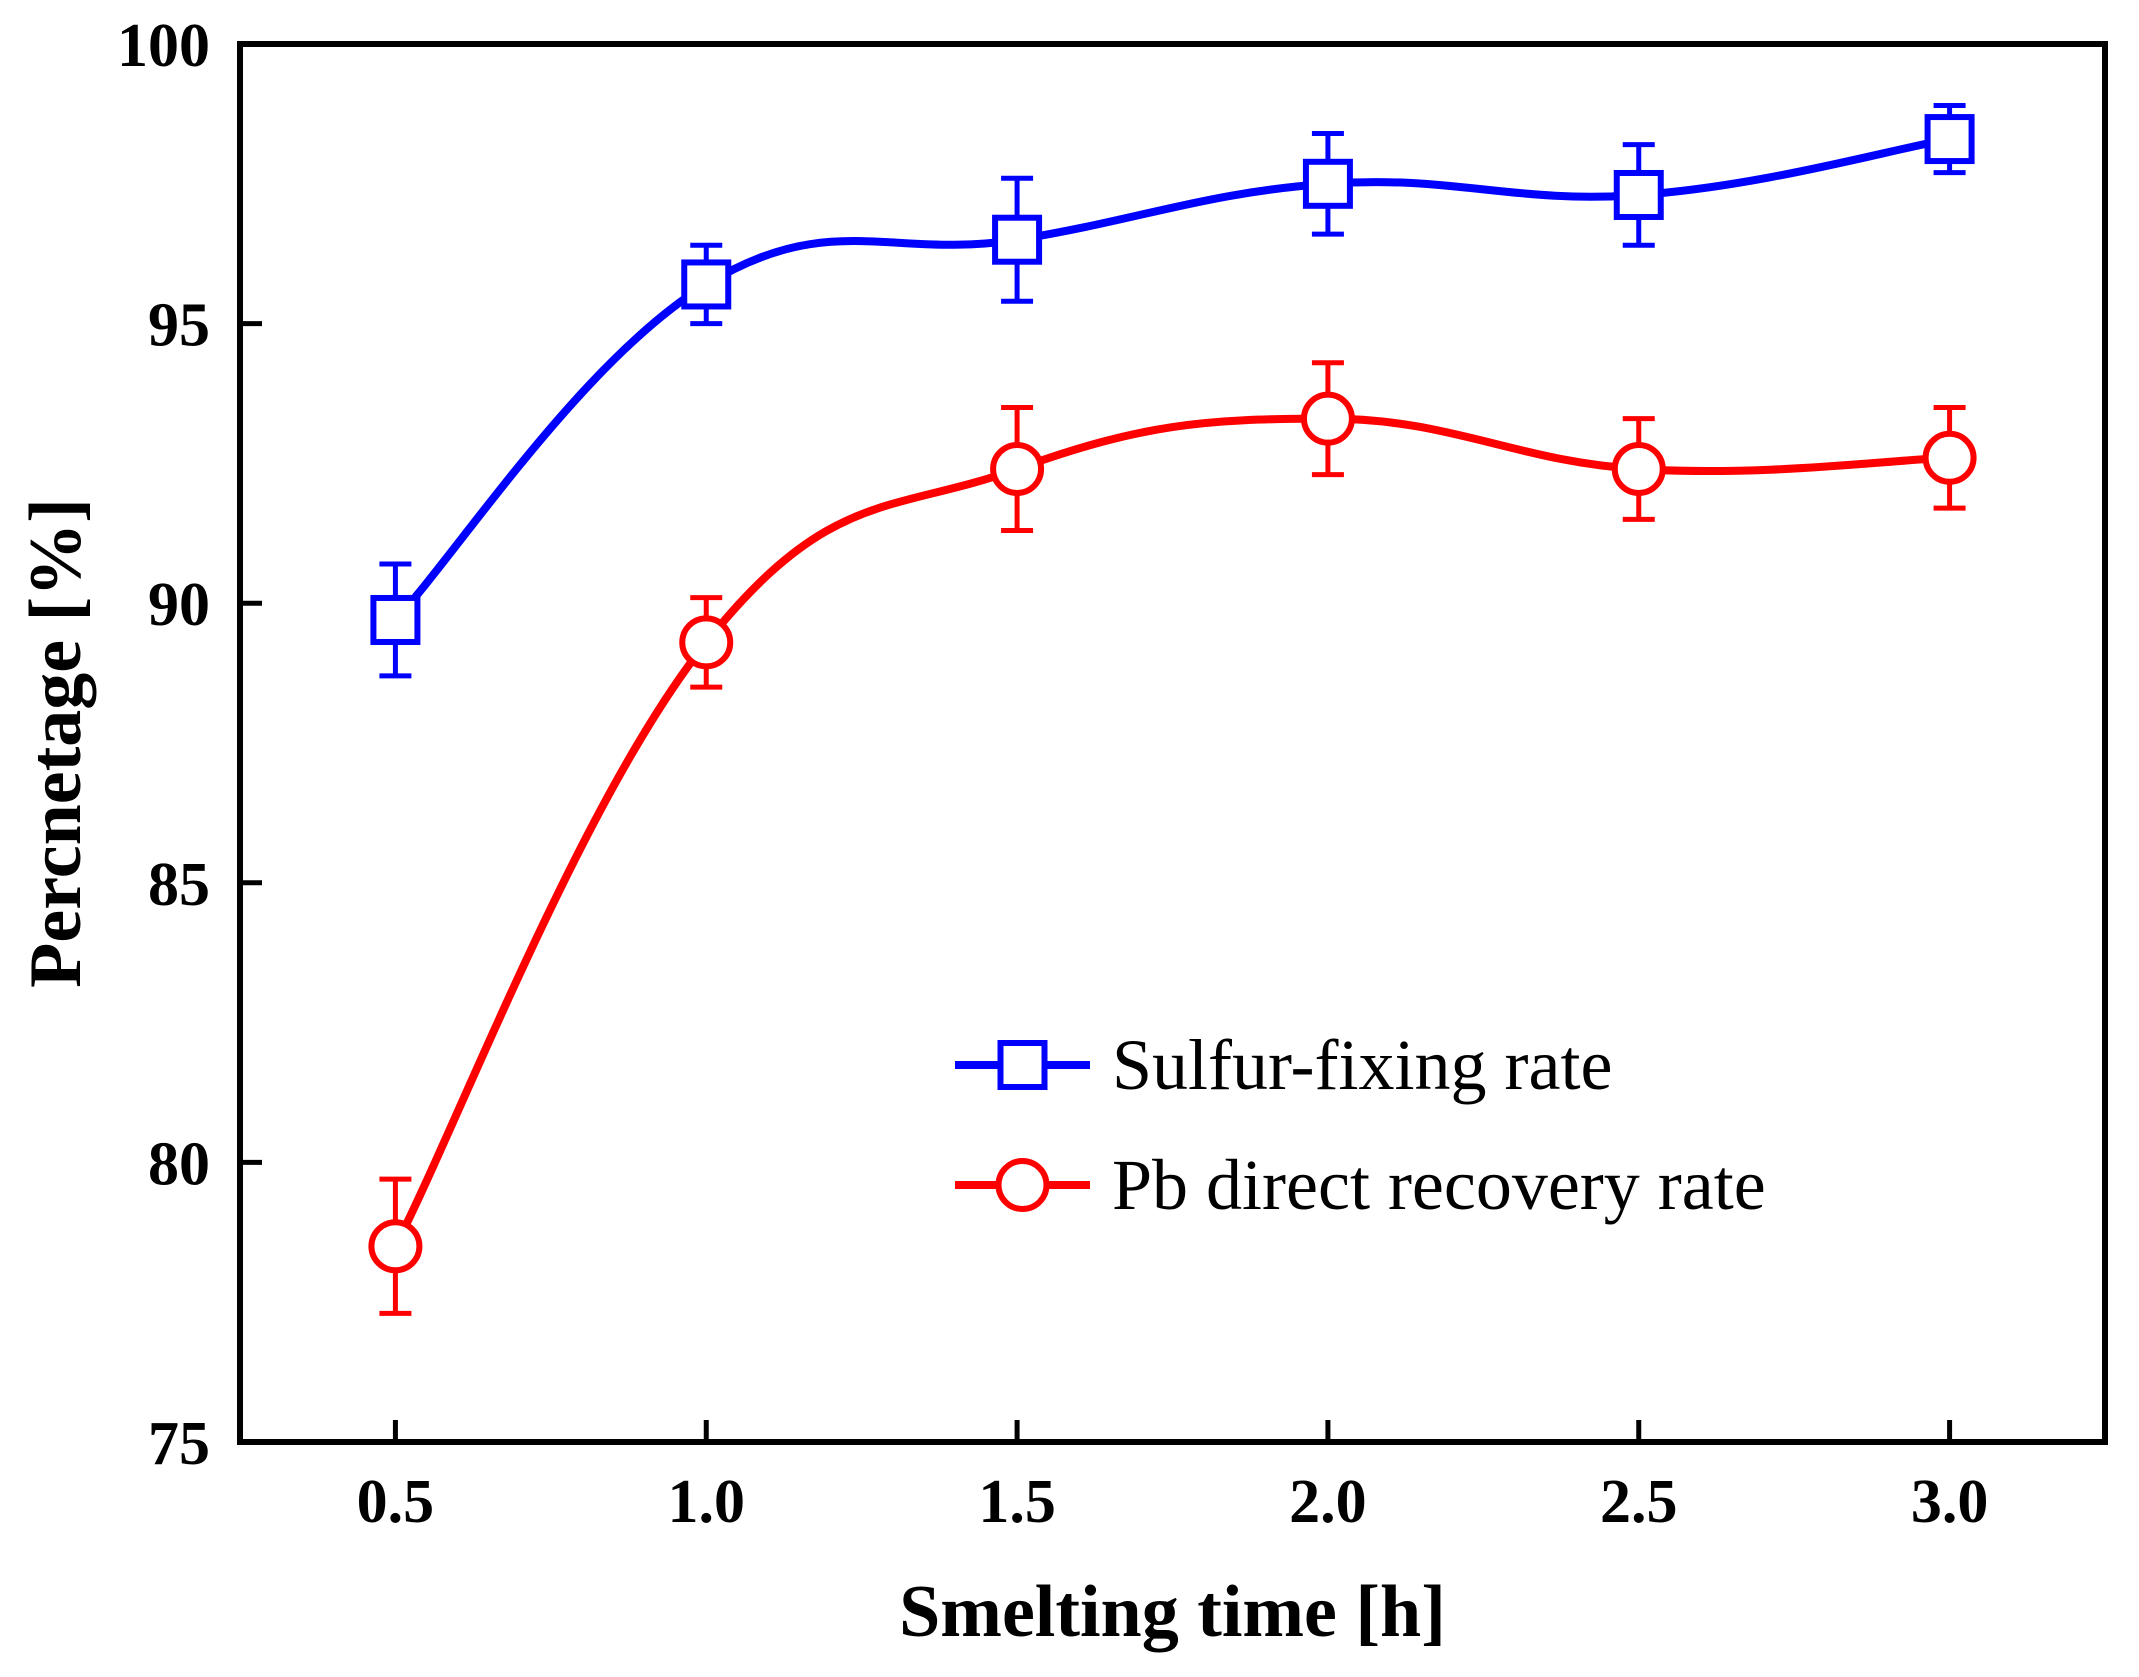 This screenshot has height=1677, width=2139. What do you see at coordinates (1439, 1185) in the screenshot?
I see `legend-label-pb: Pb direct recovery rate` at bounding box center [1439, 1185].